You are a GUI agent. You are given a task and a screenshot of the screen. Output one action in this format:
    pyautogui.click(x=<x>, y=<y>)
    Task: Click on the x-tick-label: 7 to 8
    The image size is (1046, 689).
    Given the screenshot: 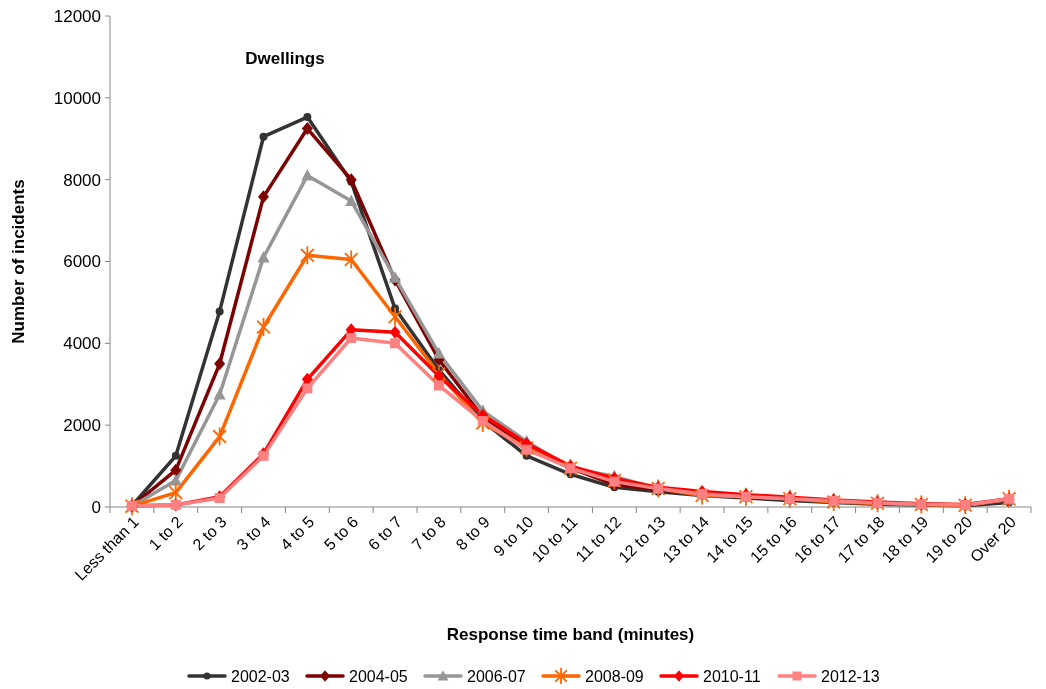 What is the action you would take?
    pyautogui.click(x=429, y=533)
    